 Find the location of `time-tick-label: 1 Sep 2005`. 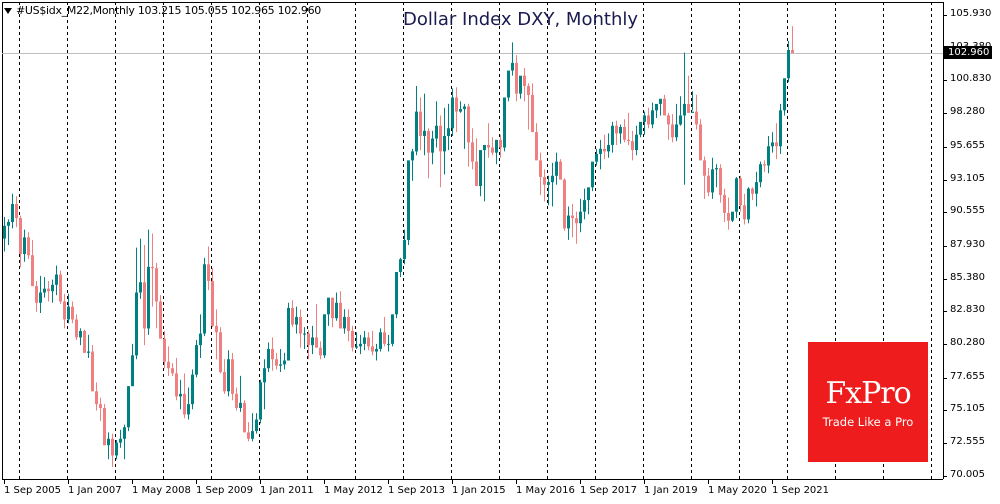

time-tick-label: 1 Sep 2005 is located at coordinates (33, 490).